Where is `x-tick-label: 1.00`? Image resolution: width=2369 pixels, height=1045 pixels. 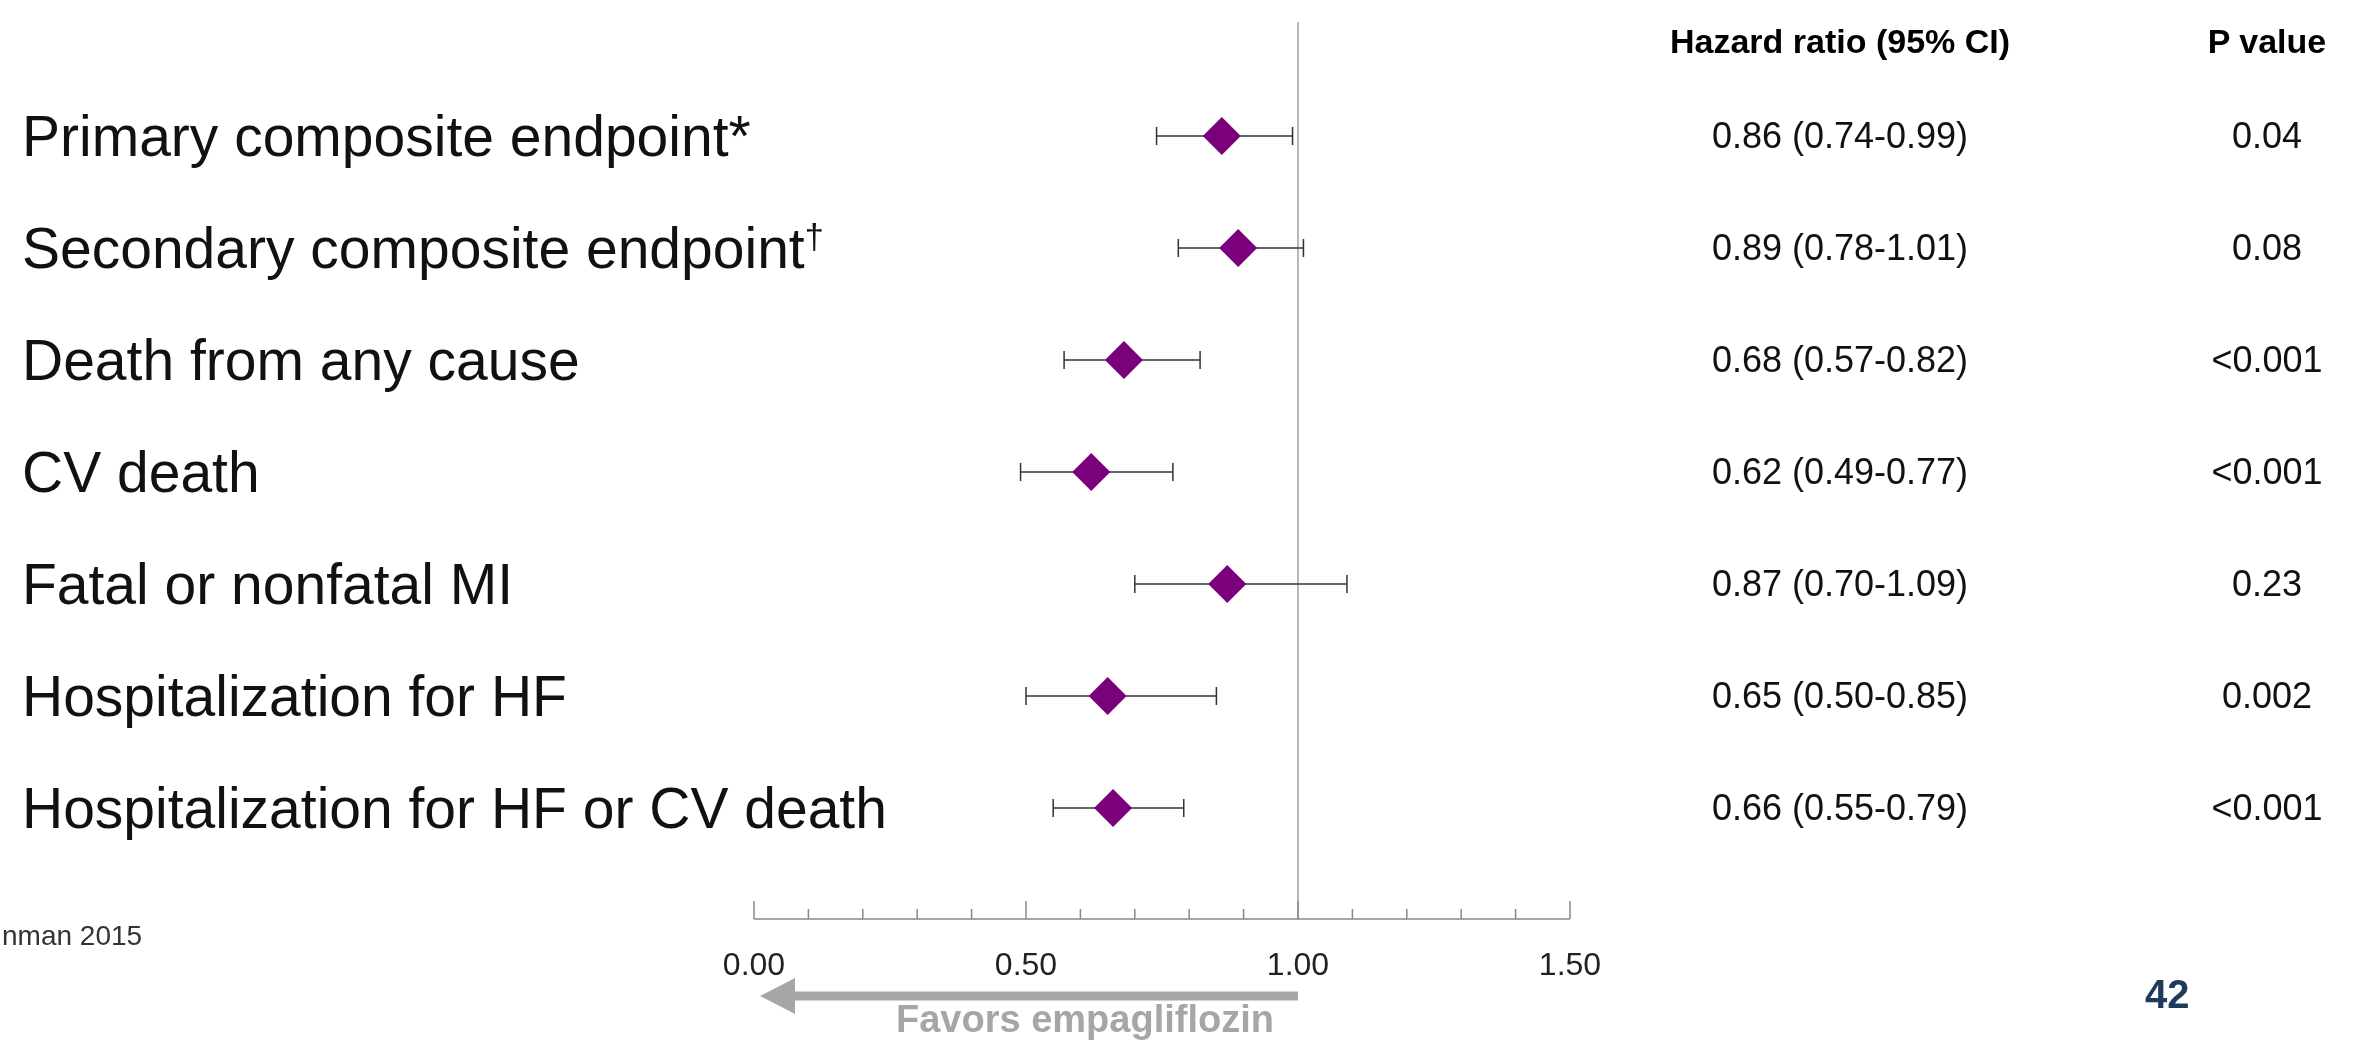 x-tick-label: 1.00 is located at coordinates (1298, 964).